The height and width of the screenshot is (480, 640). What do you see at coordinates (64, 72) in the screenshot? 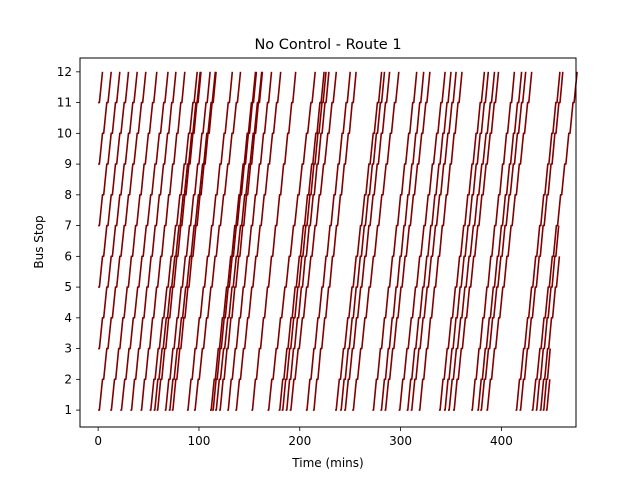
I see `y-tick-label: 12` at bounding box center [64, 72].